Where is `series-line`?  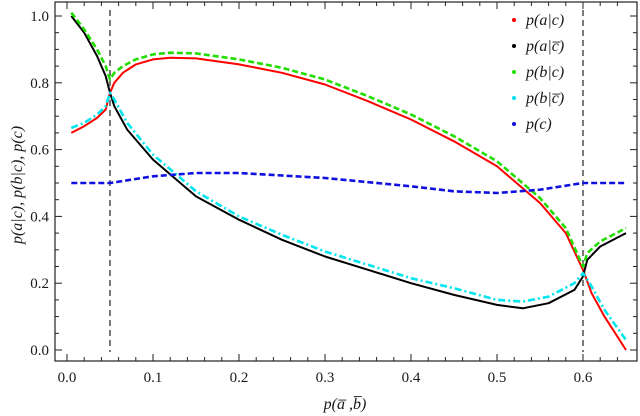 series-line is located at coordinates (348, 183).